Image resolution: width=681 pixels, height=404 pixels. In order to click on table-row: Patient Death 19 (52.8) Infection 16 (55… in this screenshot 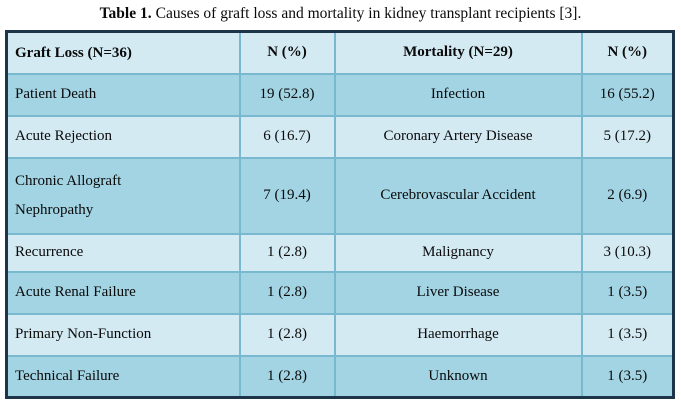, I will do `click(340, 94)`.